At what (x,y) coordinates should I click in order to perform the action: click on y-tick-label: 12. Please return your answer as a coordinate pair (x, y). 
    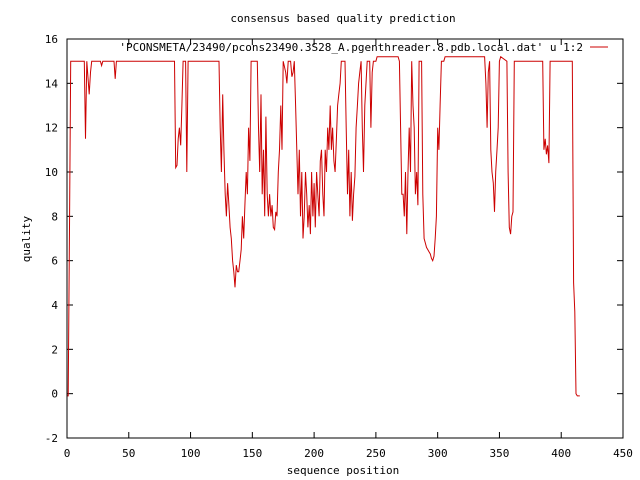
    Looking at the image, I should click on (51, 128).